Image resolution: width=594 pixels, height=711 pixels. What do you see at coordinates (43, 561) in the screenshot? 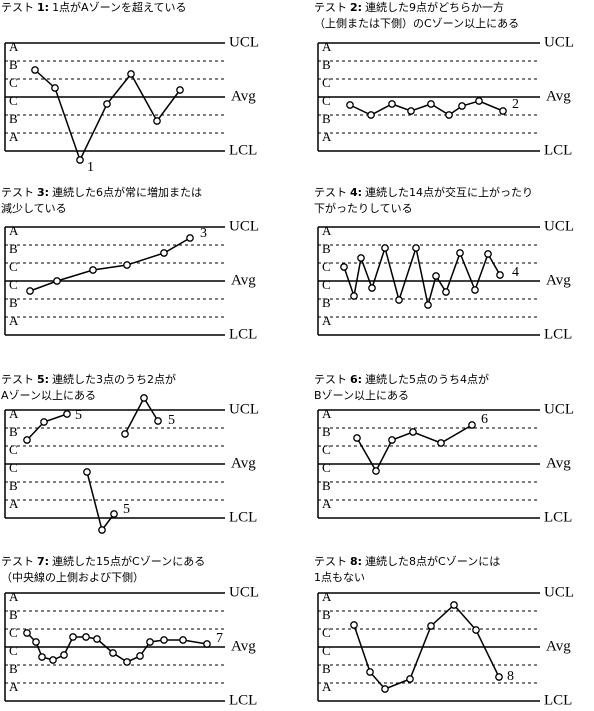
I see `title-number: 7:` at bounding box center [43, 561].